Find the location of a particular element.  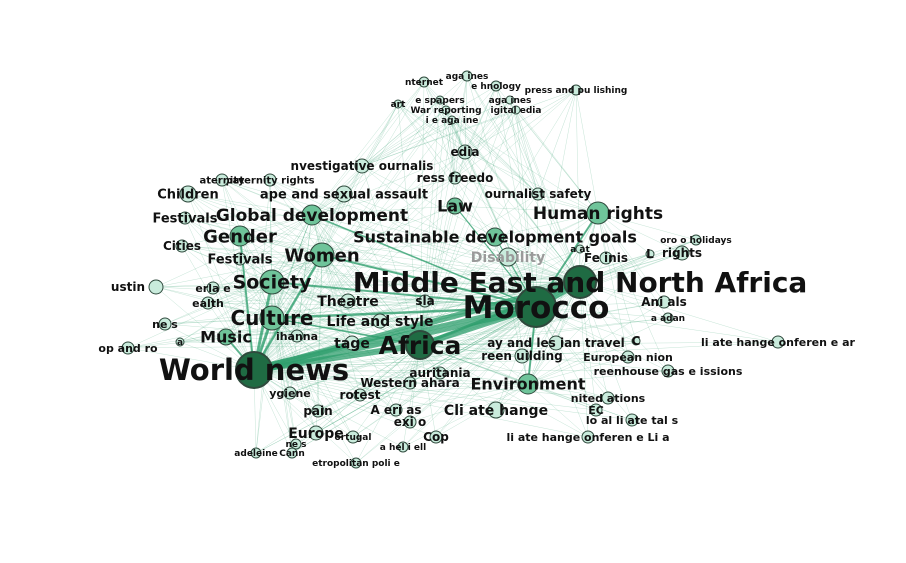

node-press-freedom: ress freedo is located at coordinates (455, 178).